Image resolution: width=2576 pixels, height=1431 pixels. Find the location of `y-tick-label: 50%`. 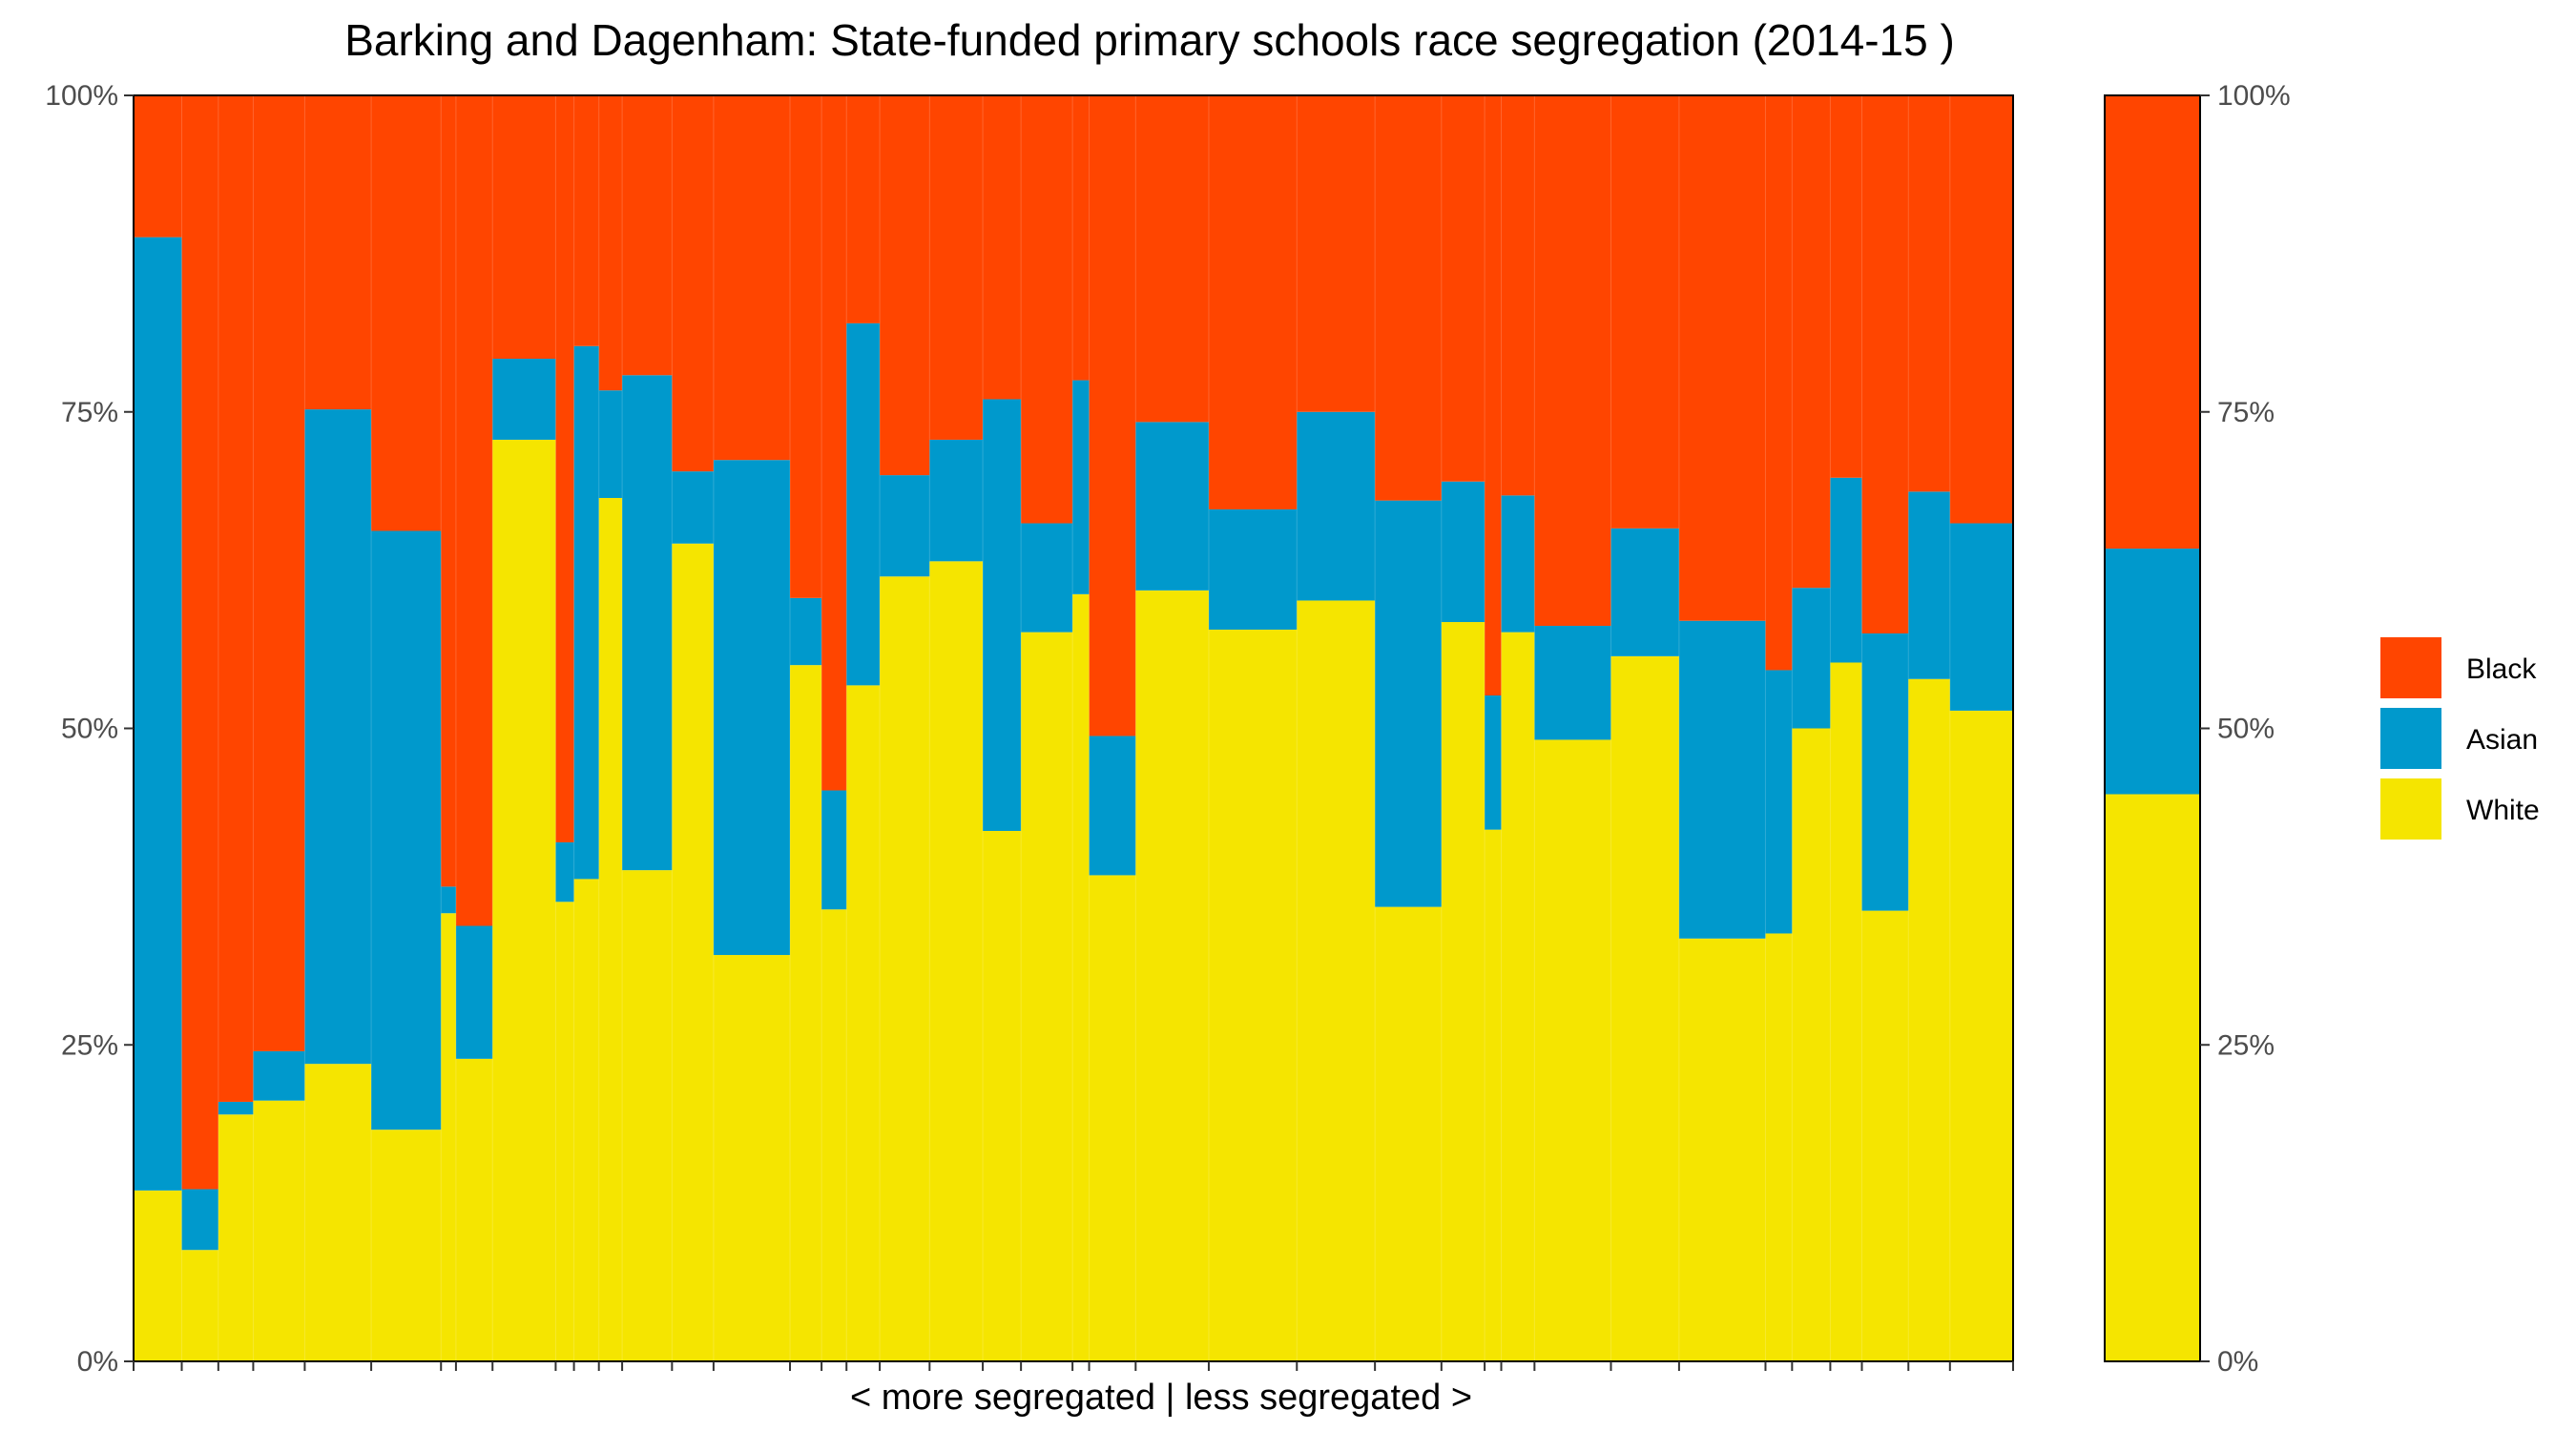

y-tick-label: 50% is located at coordinates (89, 729).